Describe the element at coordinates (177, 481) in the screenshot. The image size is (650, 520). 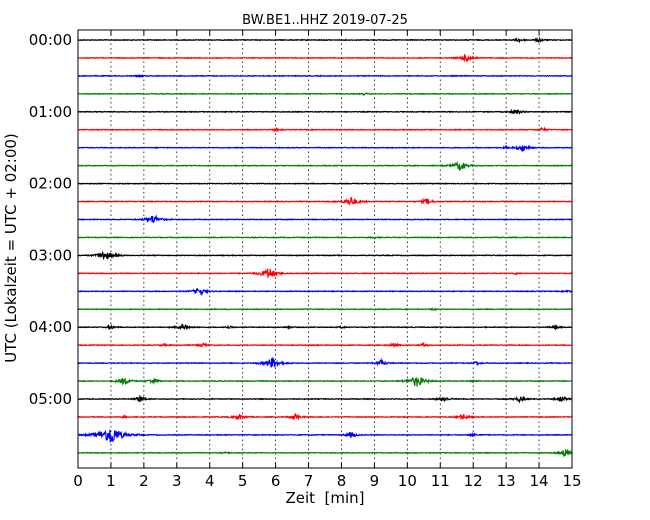
I see `x-tick-label: 3` at that location.